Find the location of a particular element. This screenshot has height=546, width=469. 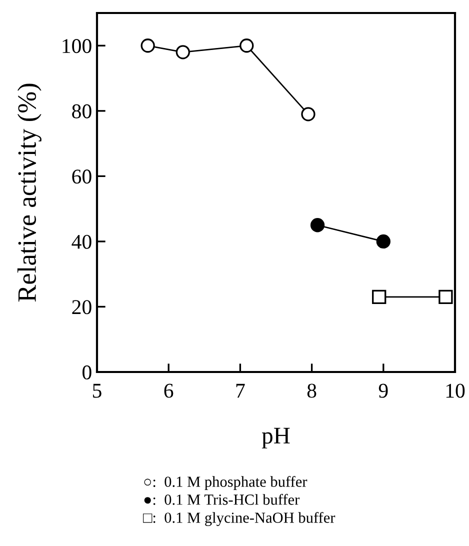

text: ●: 0.1 M Tris-HCl buffer is located at coordinates (222, 499).